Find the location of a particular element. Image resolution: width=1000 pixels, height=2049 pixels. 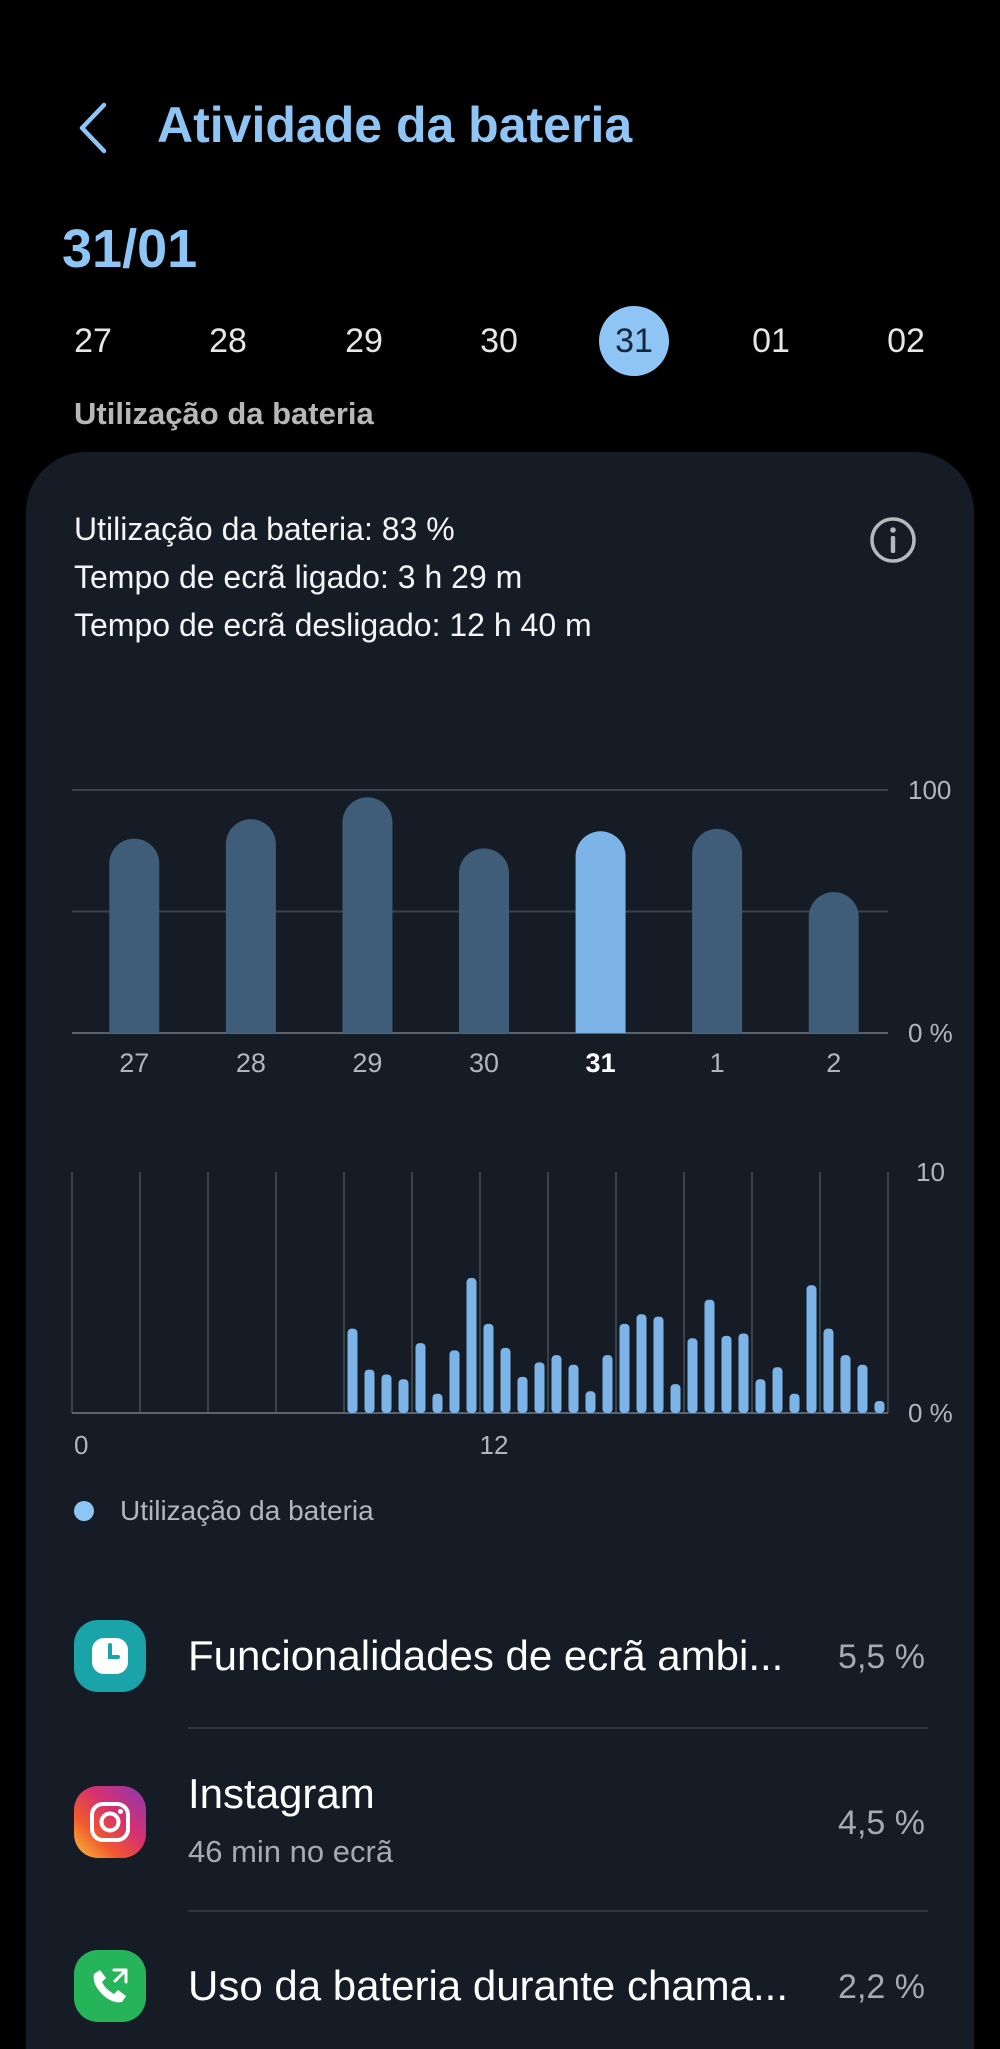

phone-call-icon is located at coordinates (110, 1985).